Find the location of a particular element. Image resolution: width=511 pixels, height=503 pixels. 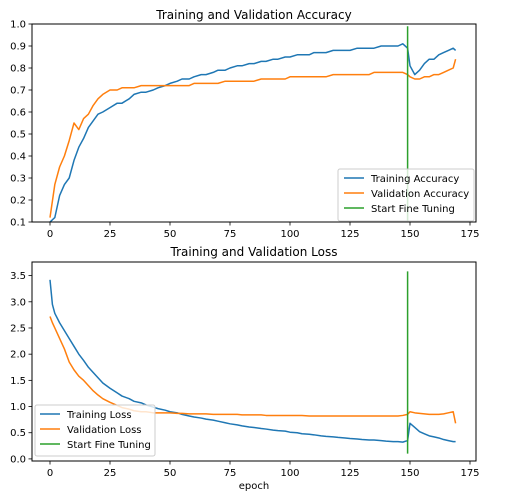

loss-y-tick-label: 3.5 is located at coordinates (18, 276).